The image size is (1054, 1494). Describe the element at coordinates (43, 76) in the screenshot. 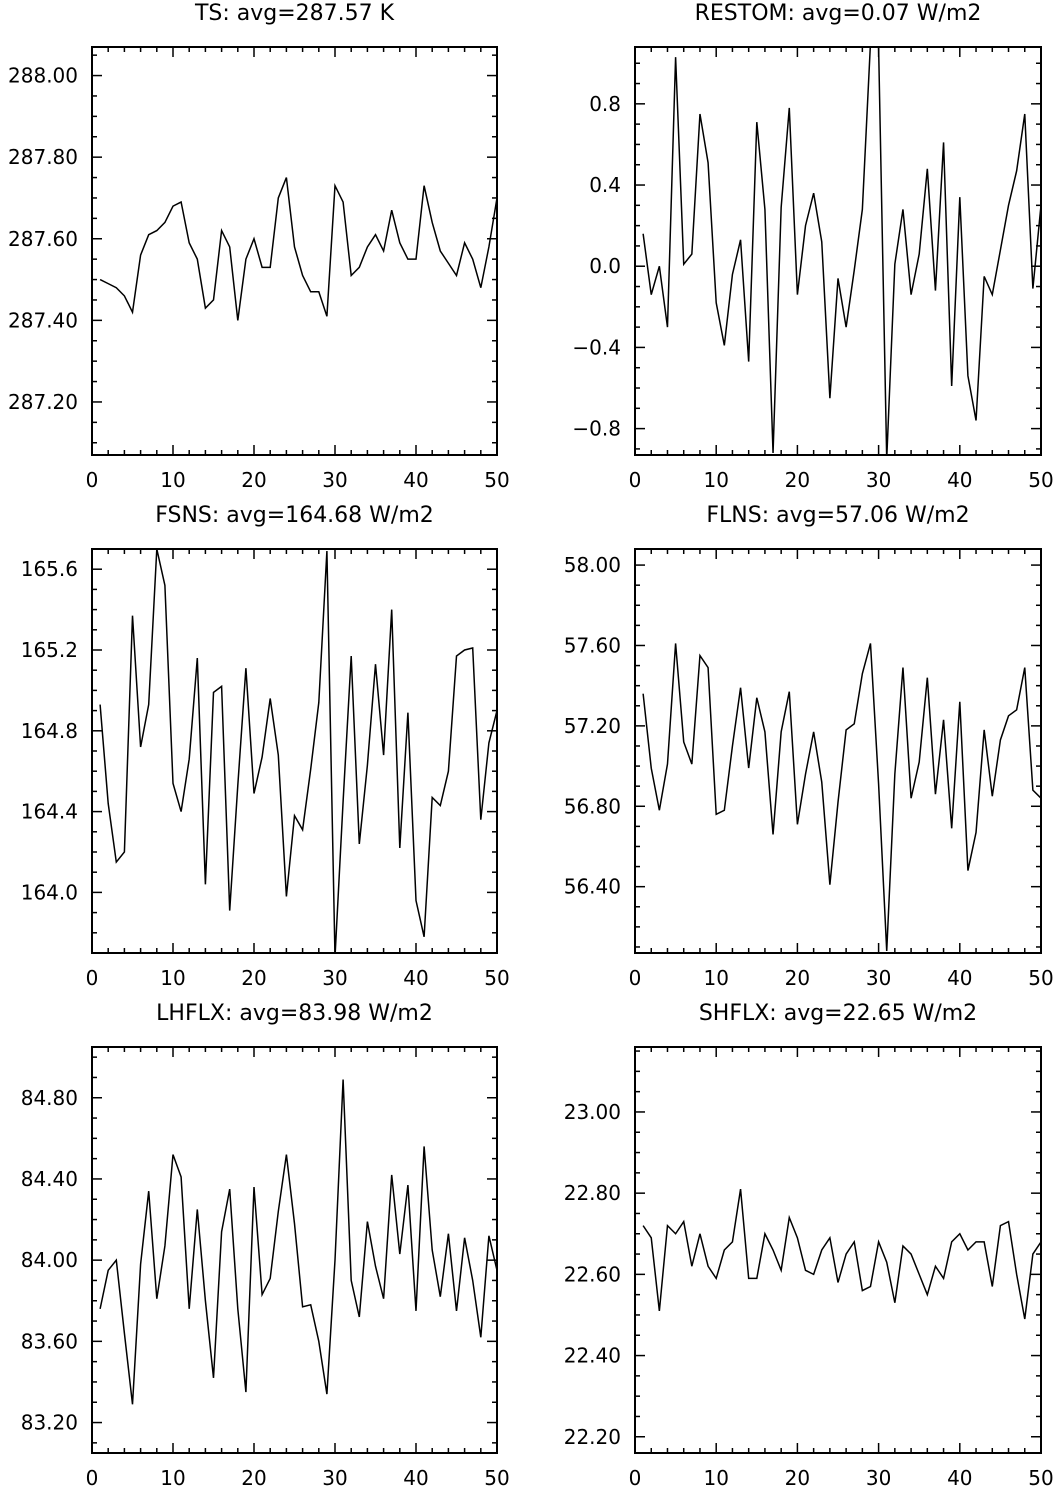

I see `y-tick-label: 288.00` at that location.